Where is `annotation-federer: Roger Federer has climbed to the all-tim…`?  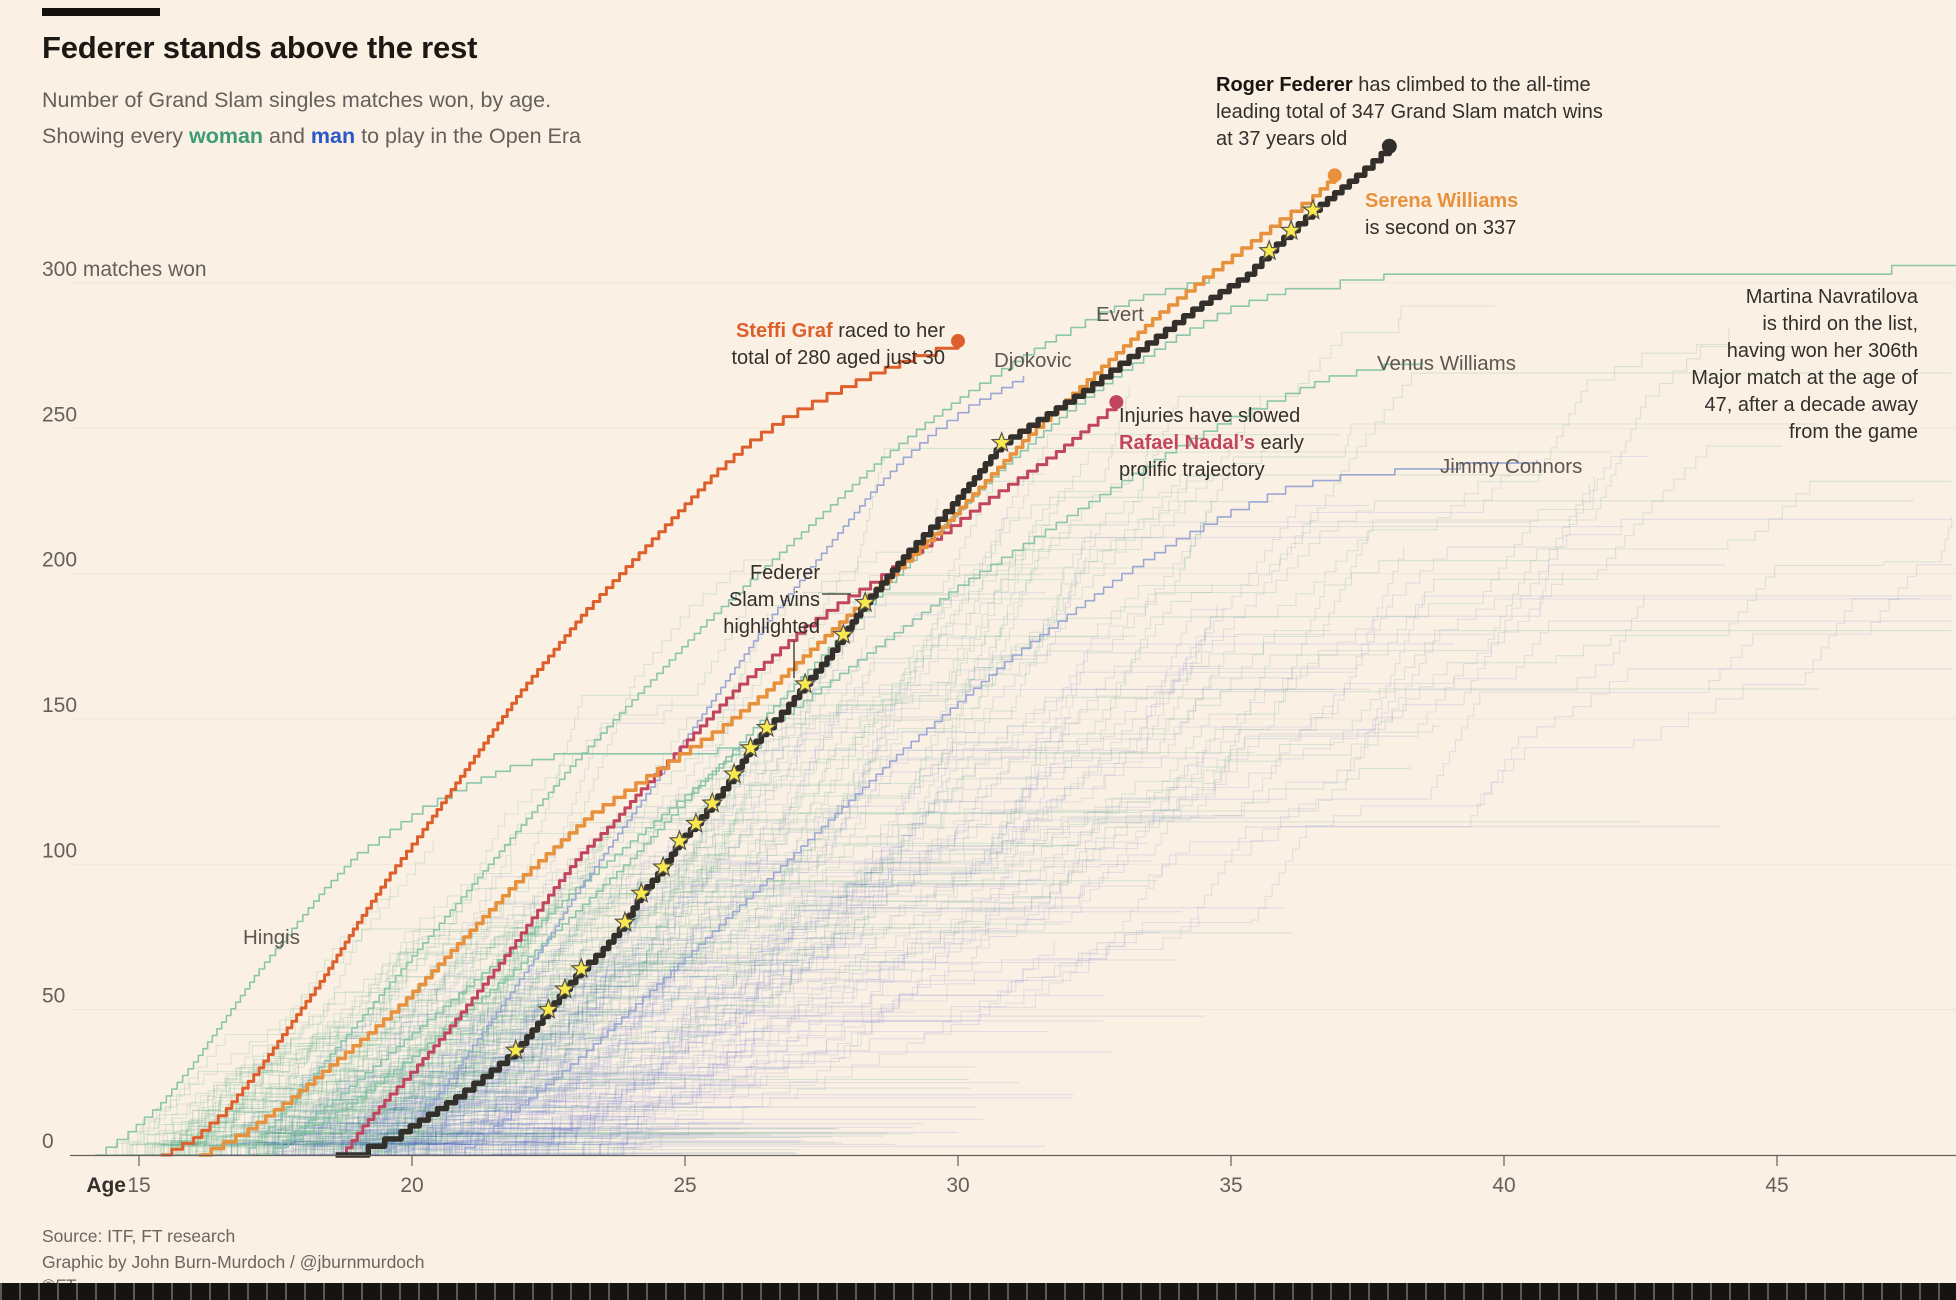
annotation-federer: Roger Federer has climbed to the all-tim… is located at coordinates (1409, 112).